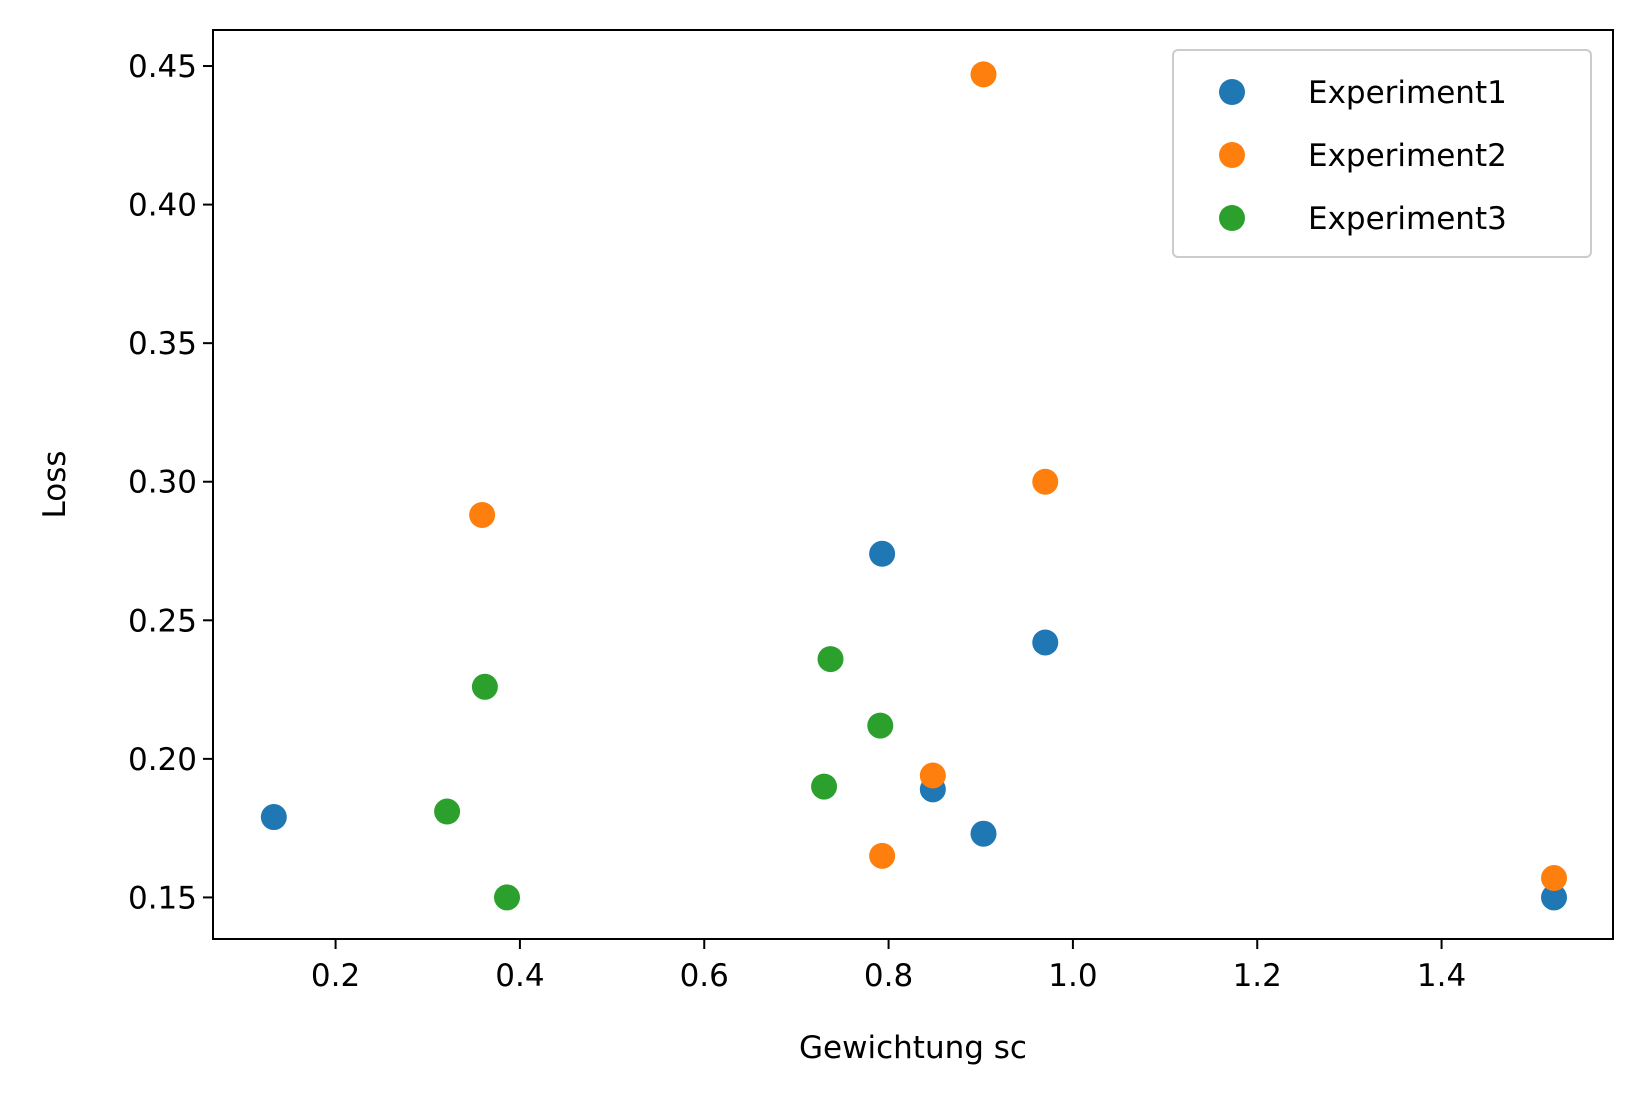 The image size is (1635, 1095). I want to click on y-axis-ticks: 0.15 0.20 0.25 0.30 0.35 0.40 0.45, so click(170, 482).